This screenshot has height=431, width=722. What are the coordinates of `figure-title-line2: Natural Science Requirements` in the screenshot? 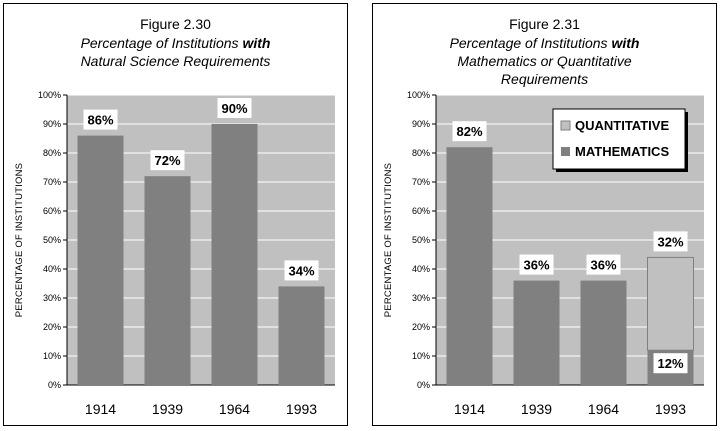 It's located at (175, 61).